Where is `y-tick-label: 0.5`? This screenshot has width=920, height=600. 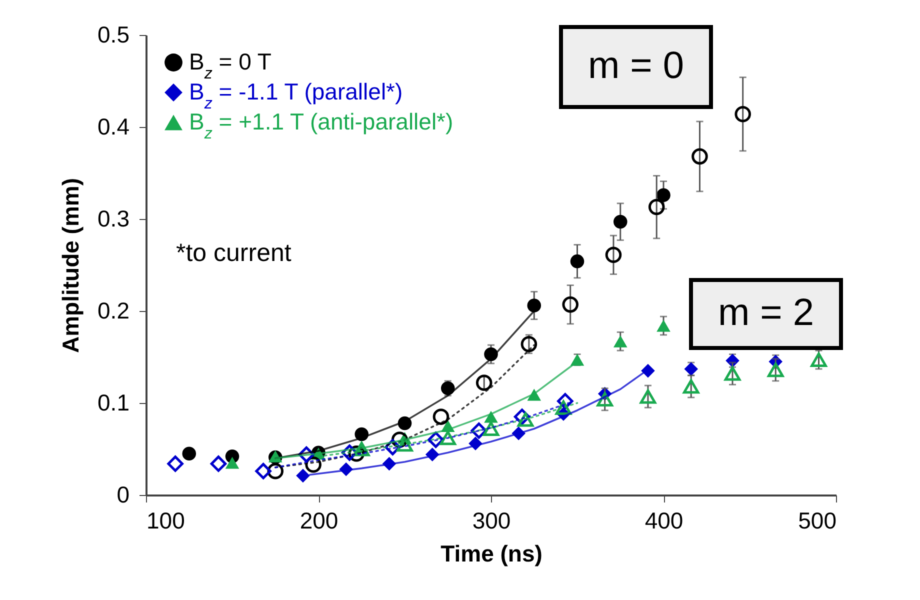
y-tick-label: 0.5 is located at coordinates (114, 35).